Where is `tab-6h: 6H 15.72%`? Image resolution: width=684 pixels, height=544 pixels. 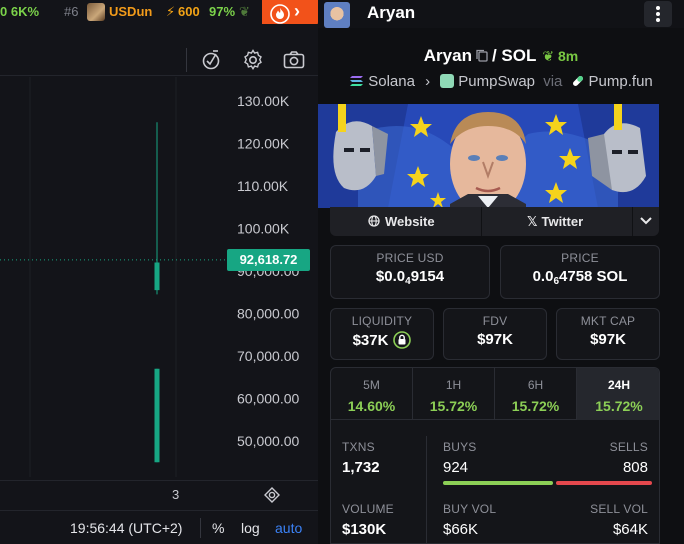
tab-6h: 6H 15.72% is located at coordinates (536, 394).